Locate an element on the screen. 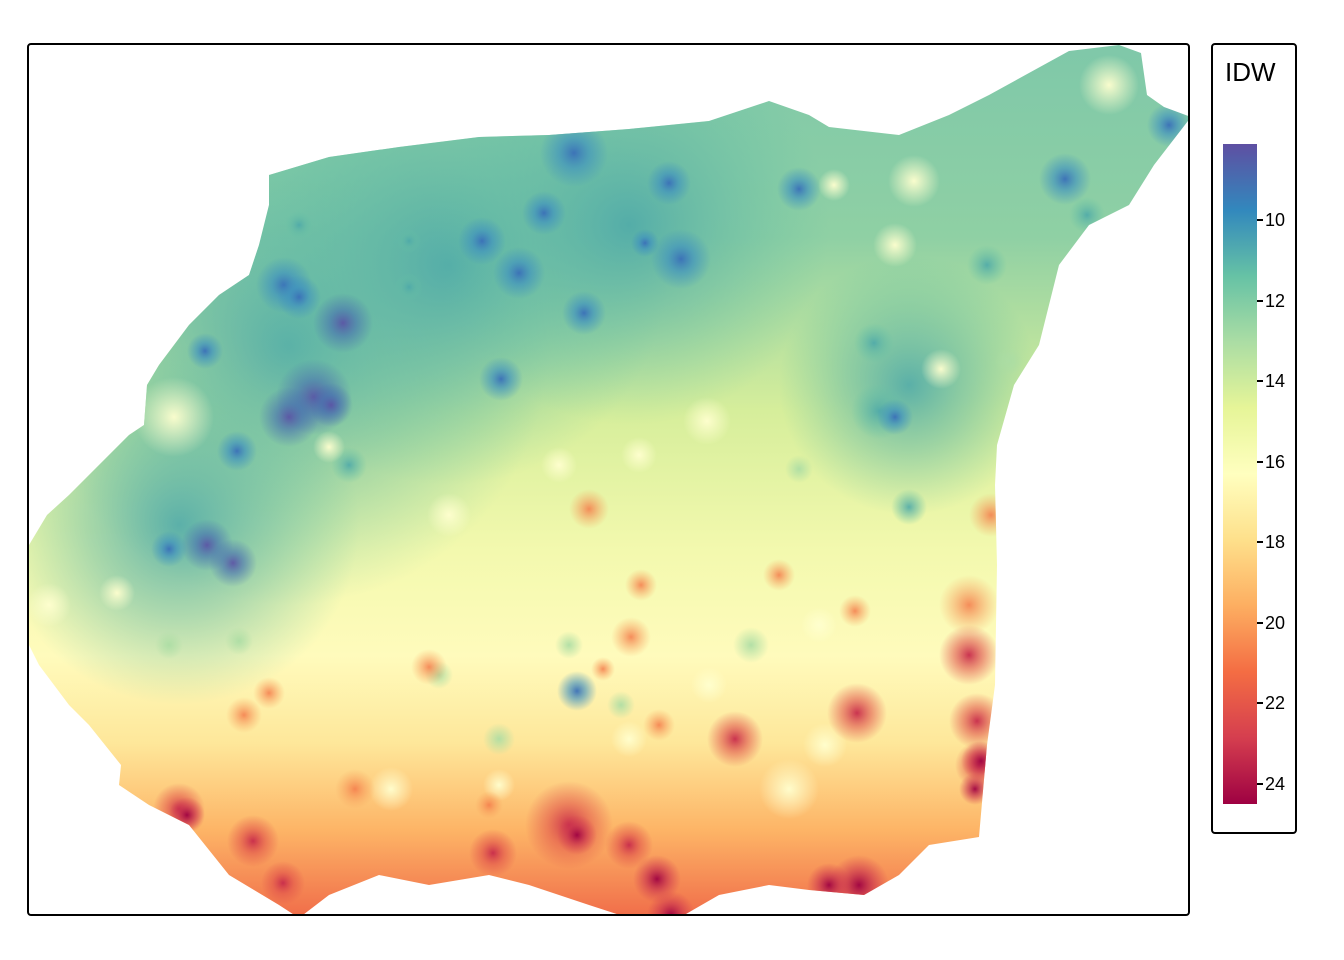 The height and width of the screenshot is (960, 1344). legend-tick-label: 18 is located at coordinates (1275, 542).